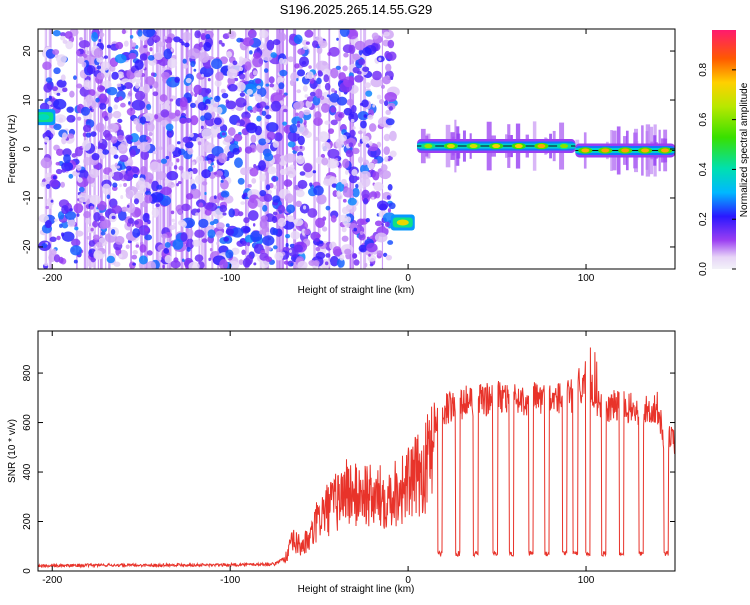 The width and height of the screenshot is (750, 605). I want to click on chart-title: S196.2025.265.14.55.G29, so click(356, 9).